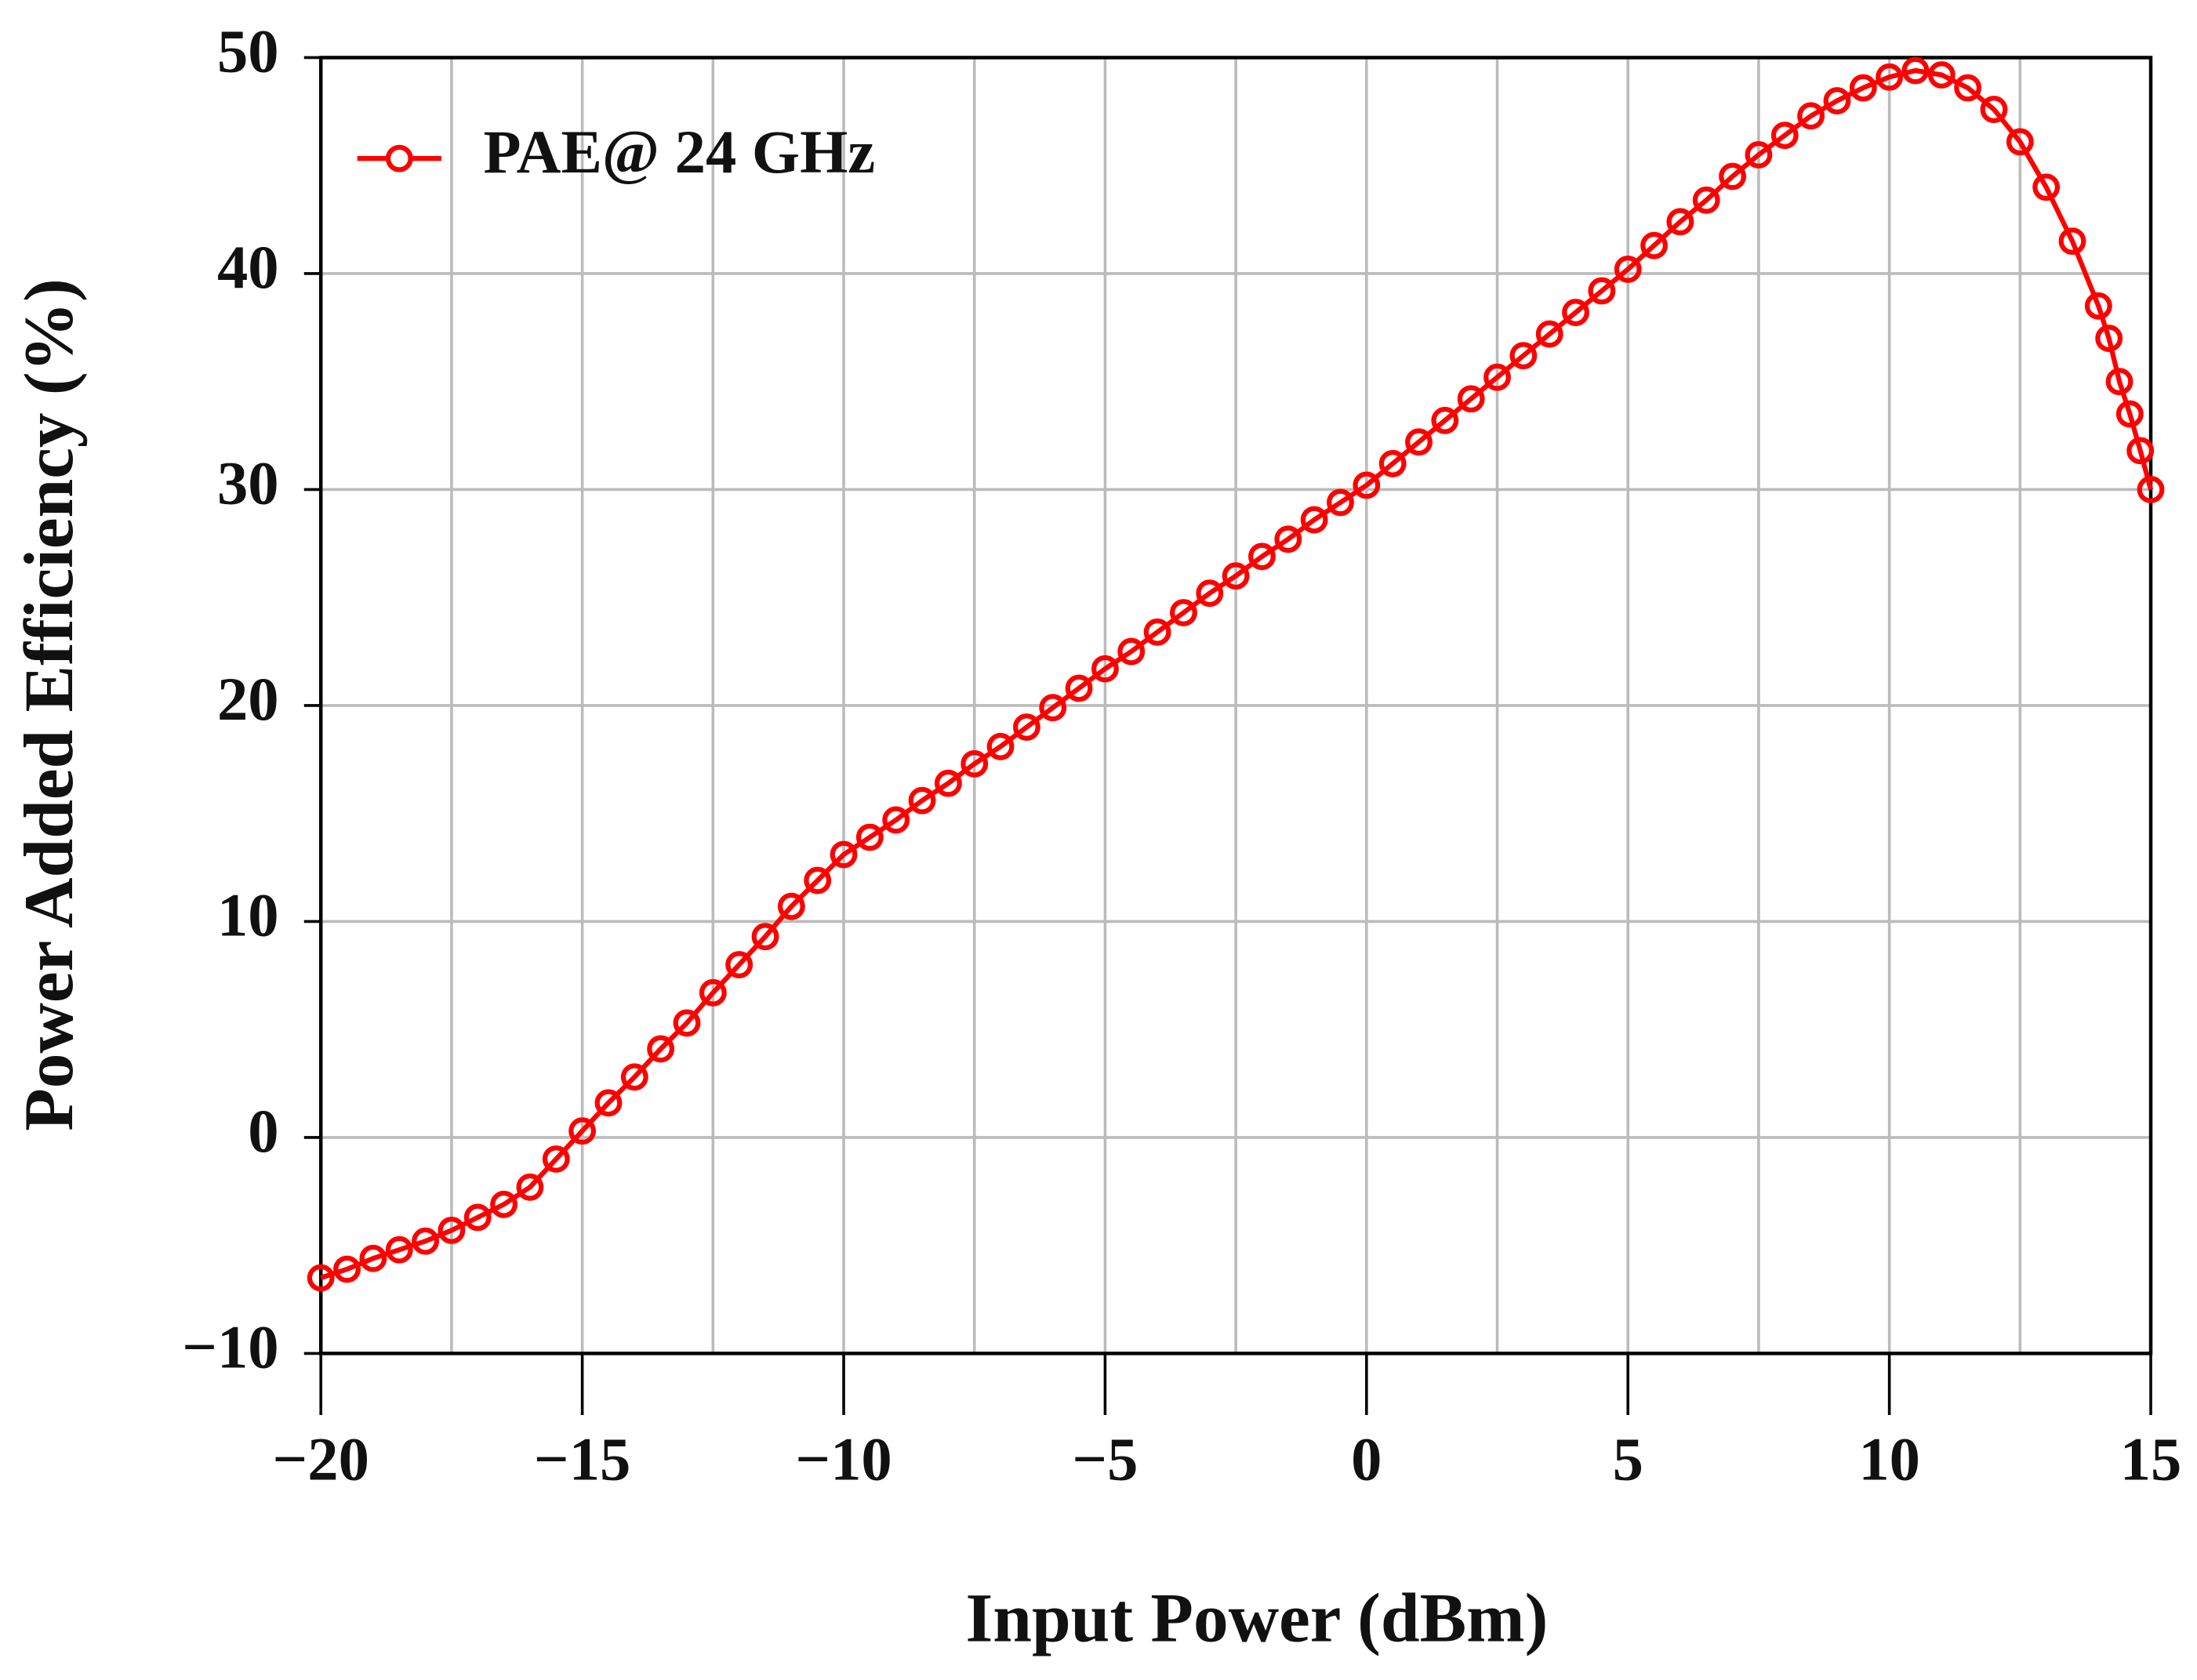 This screenshot has height=1680, width=2197. I want to click on y-axis-label: Power Added Efficiency (%), so click(49, 704).